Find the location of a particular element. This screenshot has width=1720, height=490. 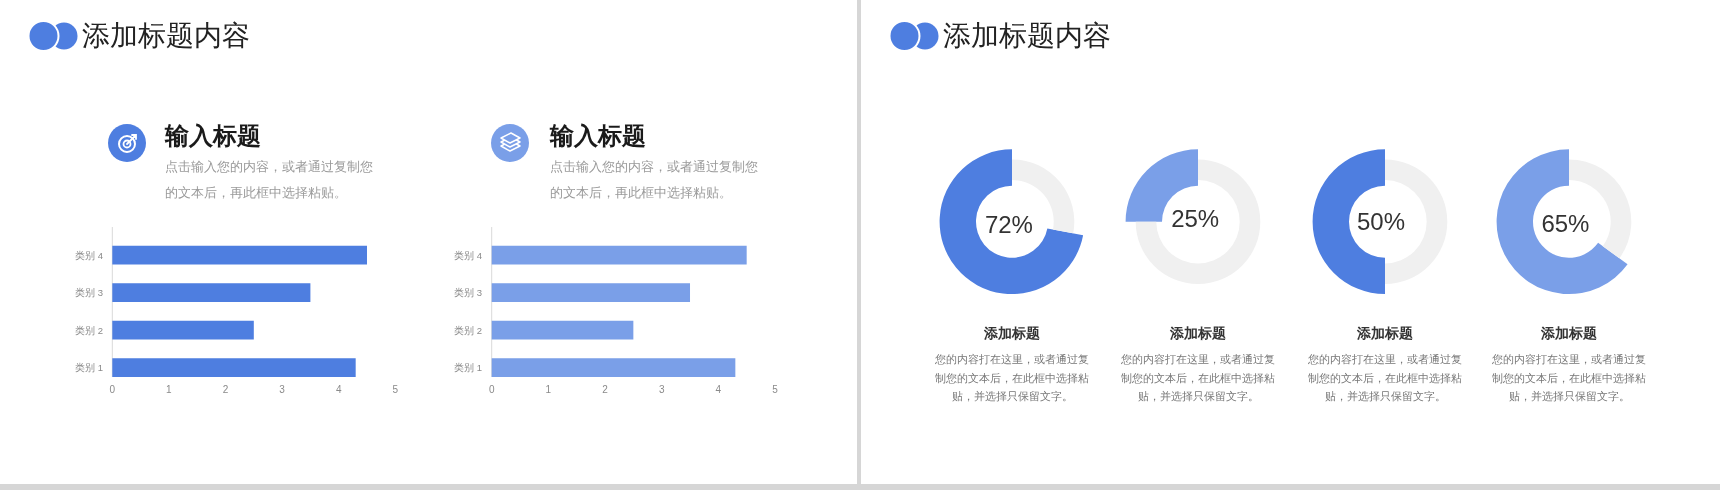

data-label: 50% is located at coordinates (1381, 222).